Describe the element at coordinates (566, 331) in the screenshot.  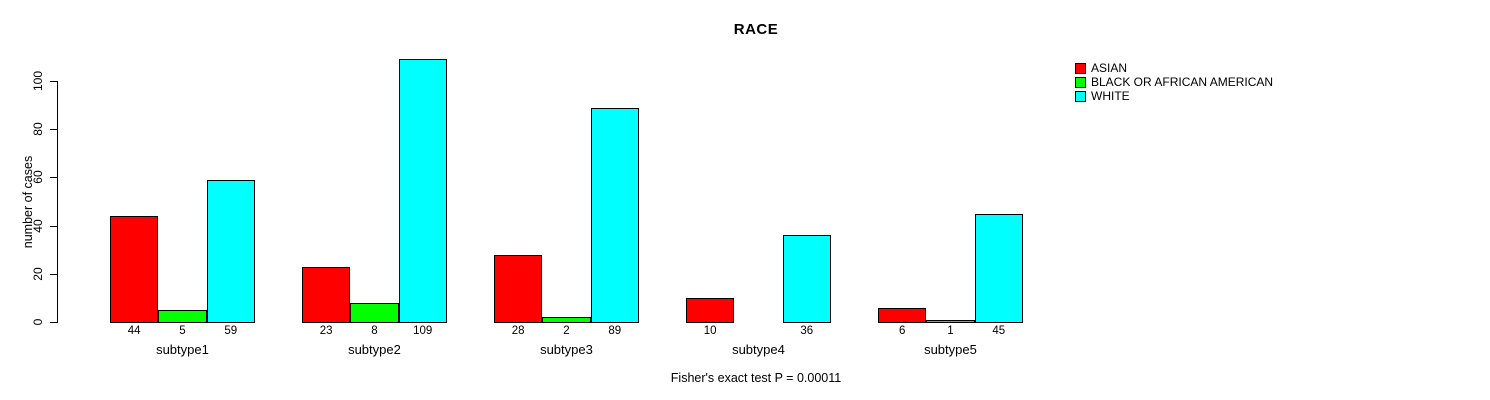
I see `bar-value-label: 2` at that location.